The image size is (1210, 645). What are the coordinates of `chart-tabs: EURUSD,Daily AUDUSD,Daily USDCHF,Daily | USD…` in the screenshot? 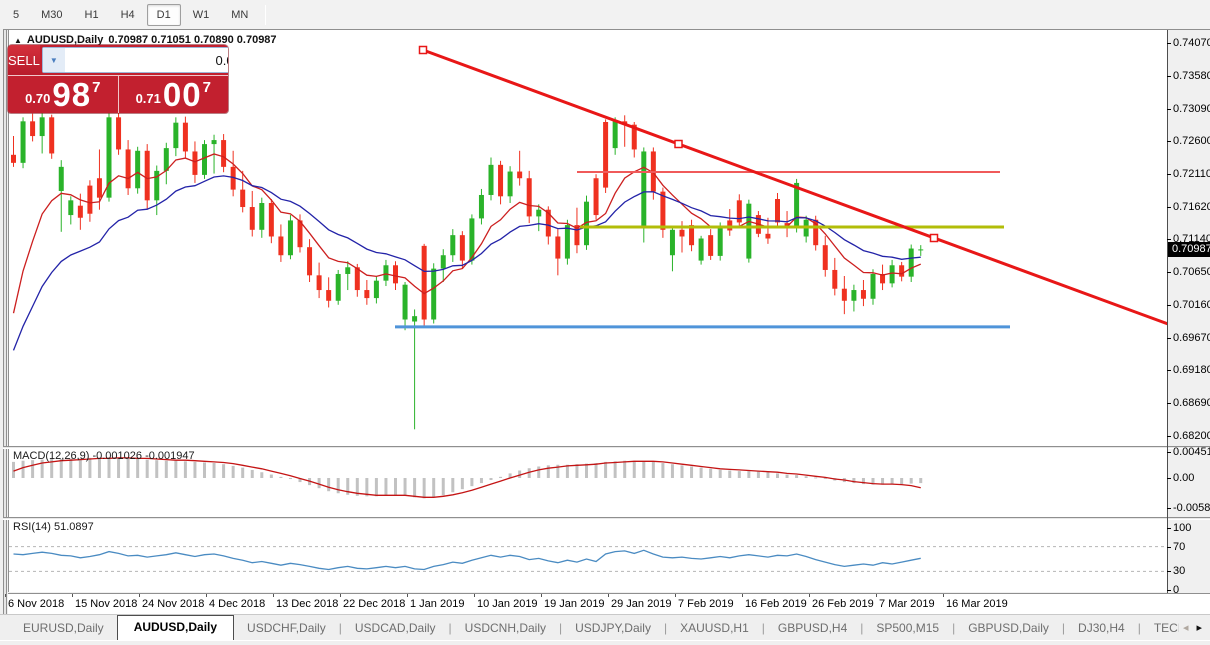 It's located at (589, 627).